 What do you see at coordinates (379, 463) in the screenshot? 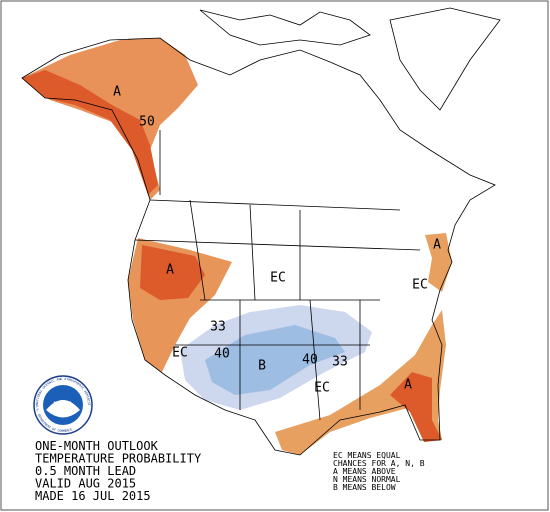
I see `legend-note: CHANCES FOR A, N, B` at bounding box center [379, 463].